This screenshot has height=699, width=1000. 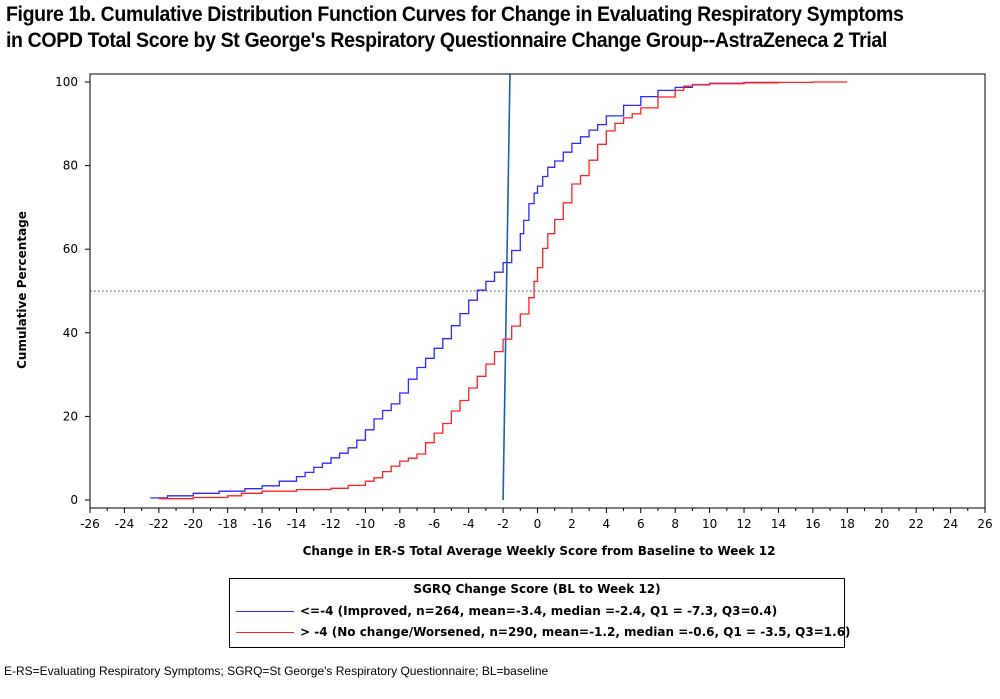 I want to click on legend-title: SGRQ Change Score (BL to Week 12), so click(x=537, y=589).